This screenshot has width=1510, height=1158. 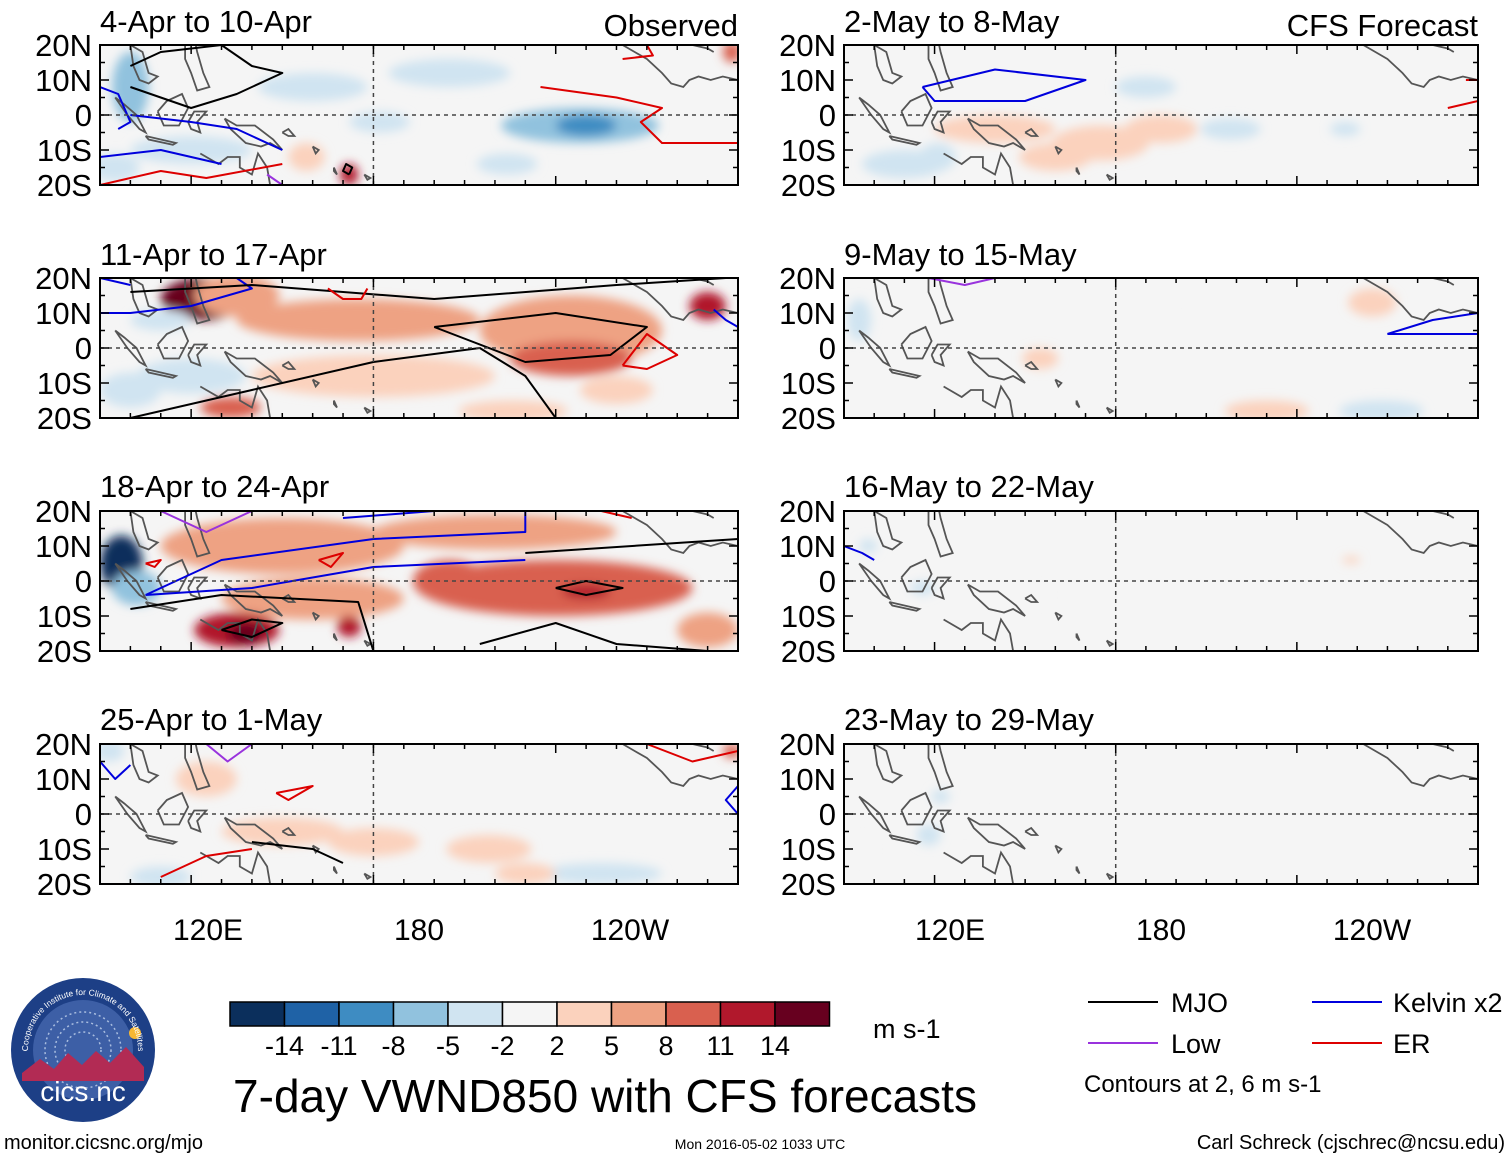 What do you see at coordinates (419, 930) in the screenshot?
I see `lon-tick-label: 180` at bounding box center [419, 930].